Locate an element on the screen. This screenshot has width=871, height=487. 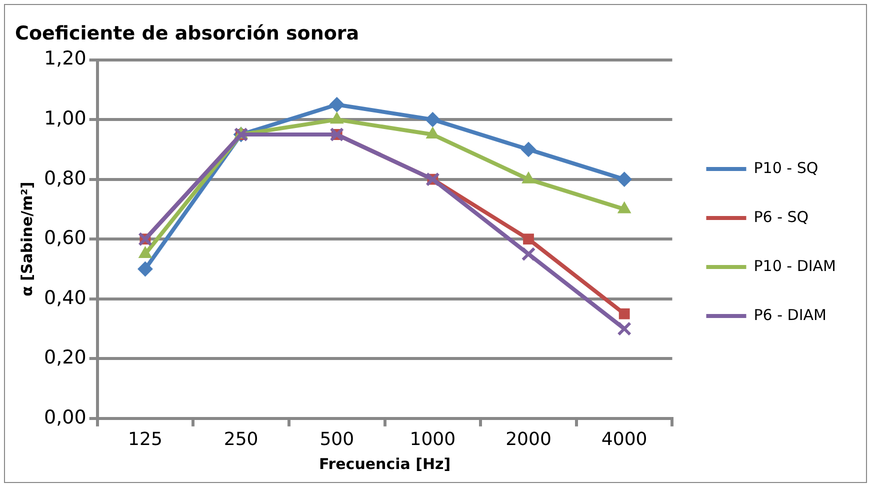
chart-title: Coeficiente de absorción sonora is located at coordinates (187, 33).